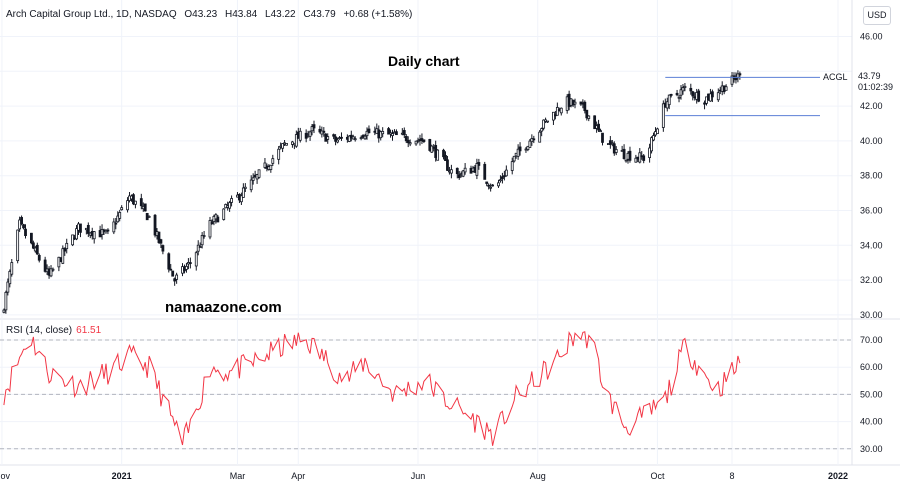 The height and width of the screenshot is (485, 900). Describe the element at coordinates (871, 280) in the screenshot. I see `price-tick-label: 32.00` at that location.